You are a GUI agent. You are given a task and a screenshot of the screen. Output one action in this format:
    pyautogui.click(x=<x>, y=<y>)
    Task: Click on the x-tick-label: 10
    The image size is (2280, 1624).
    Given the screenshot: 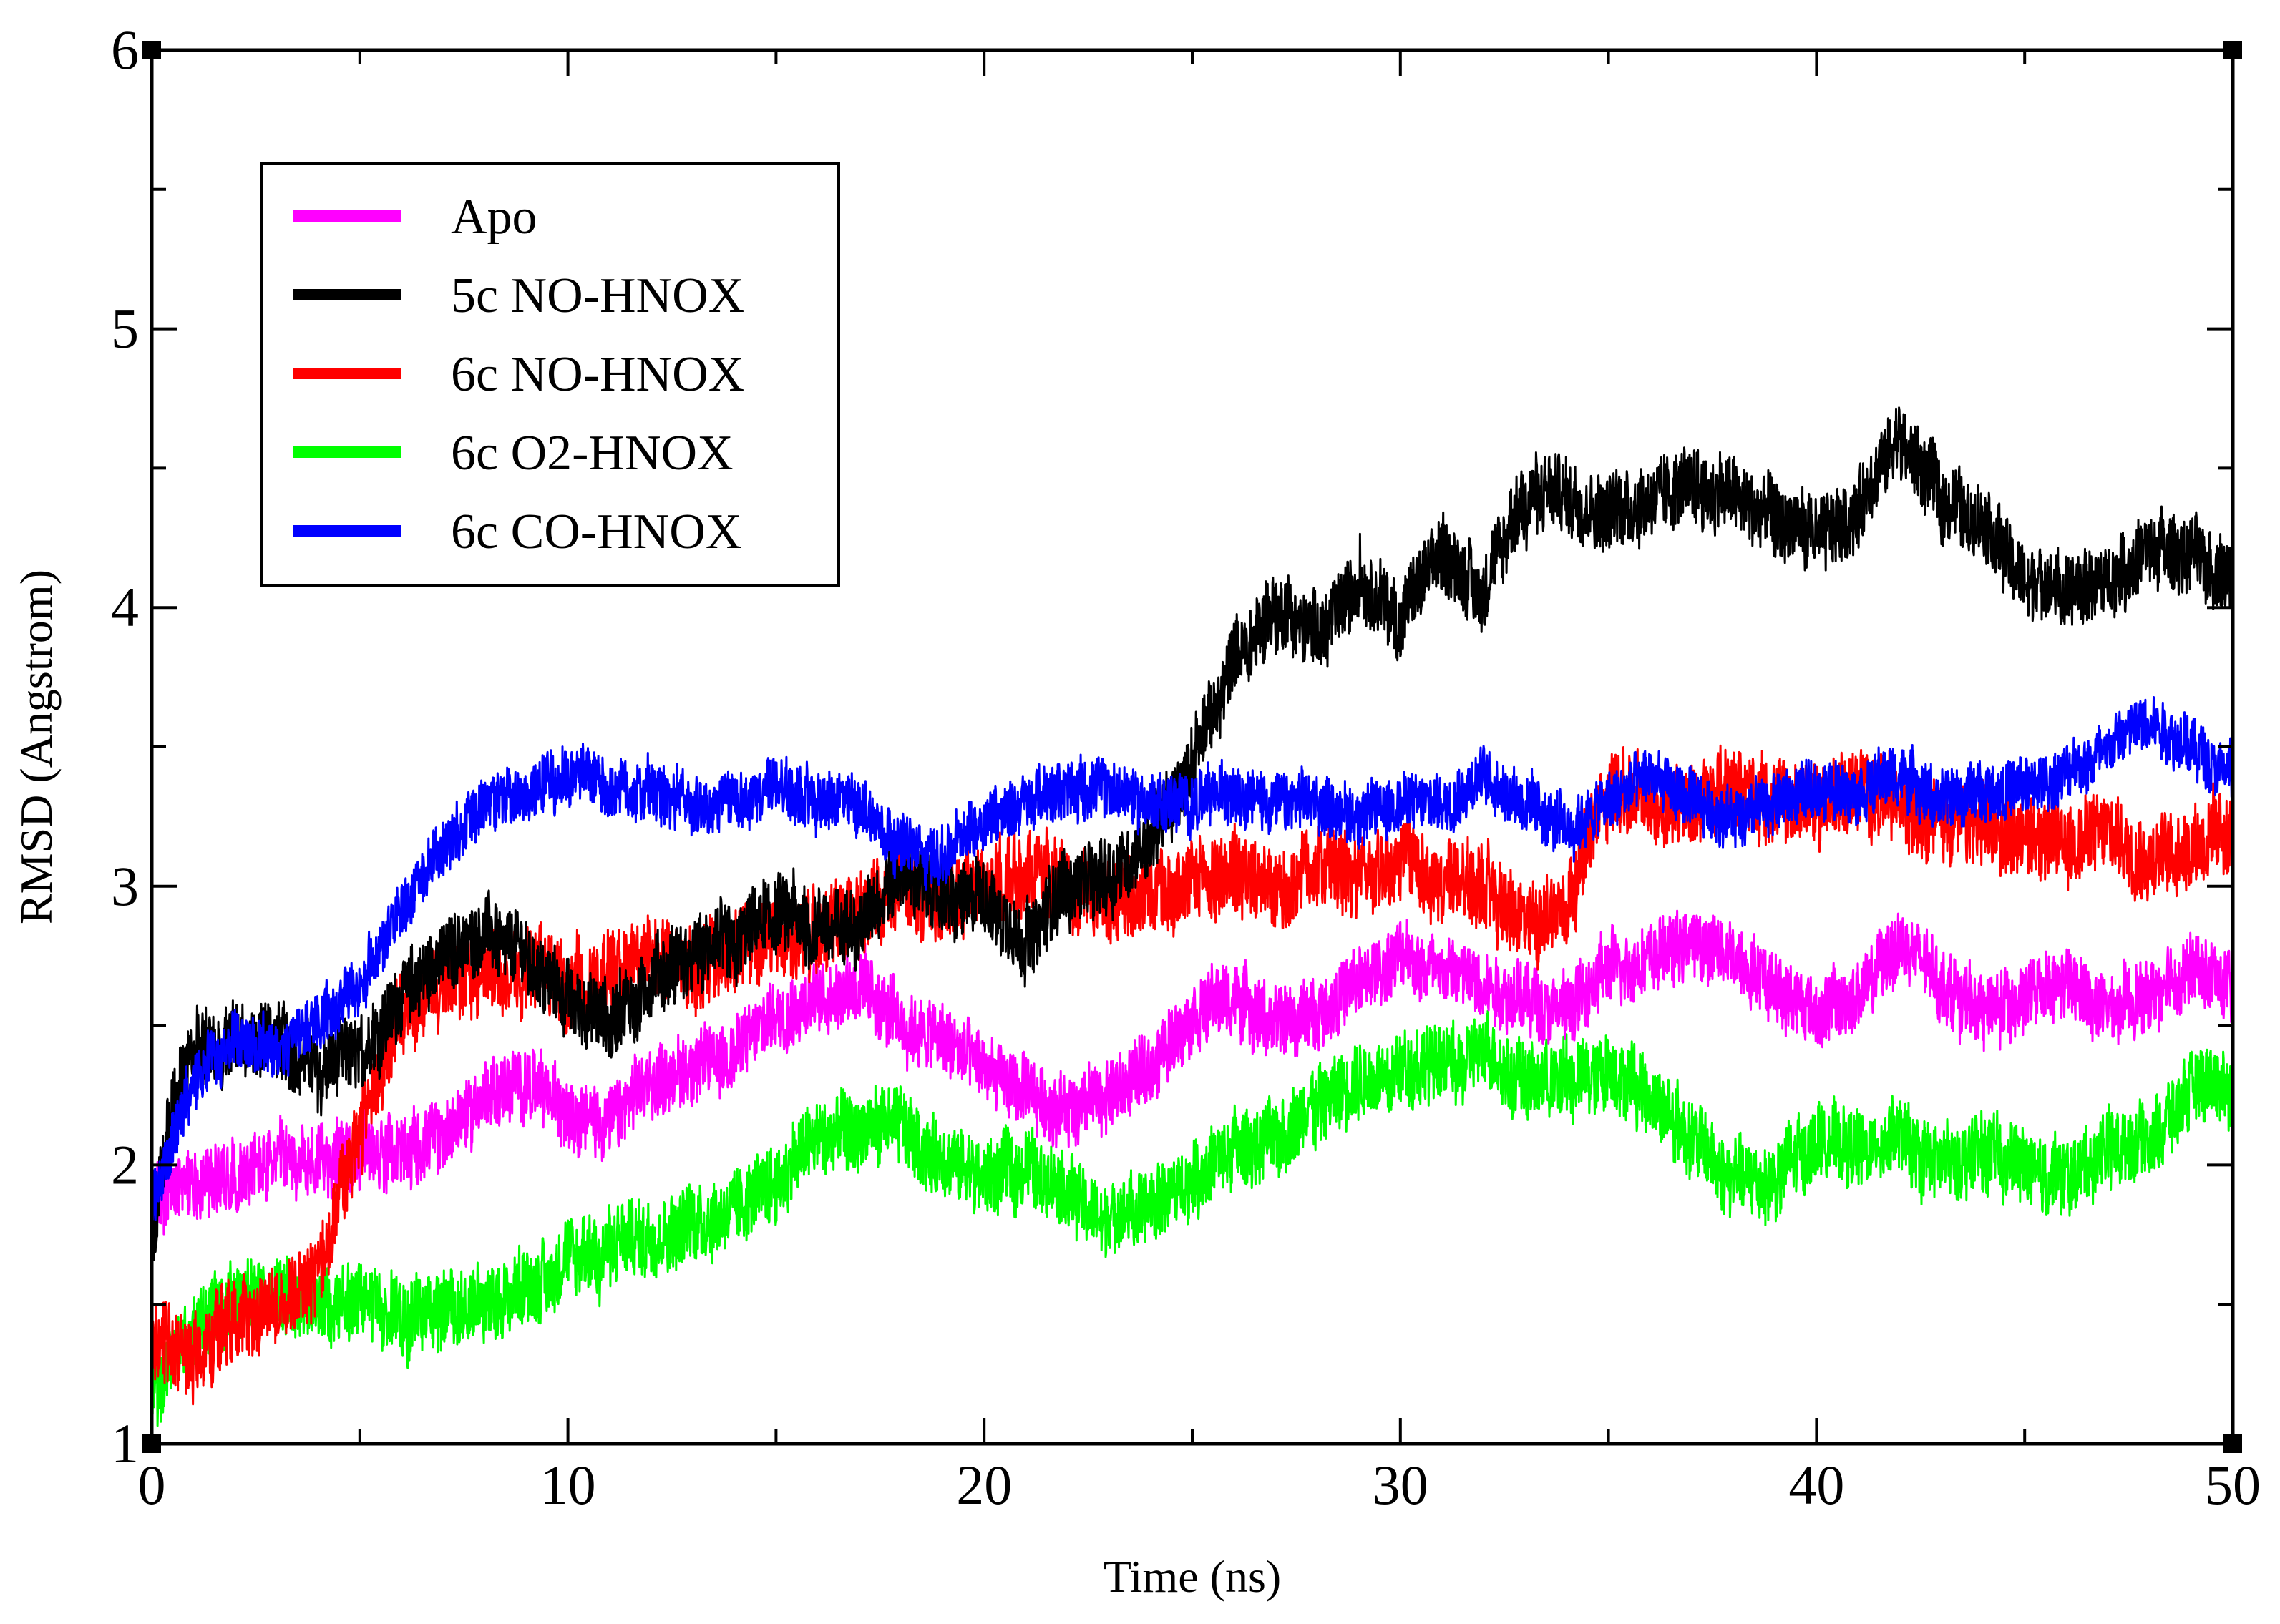 What is the action you would take?
    pyautogui.click(x=568, y=1485)
    